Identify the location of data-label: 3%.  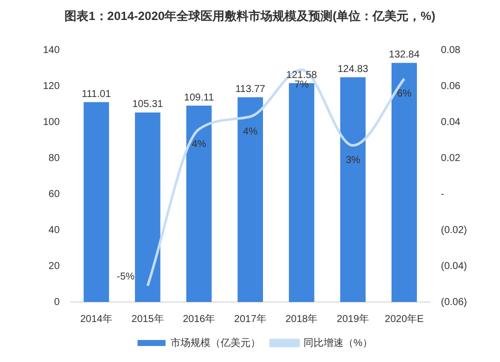
(353, 160).